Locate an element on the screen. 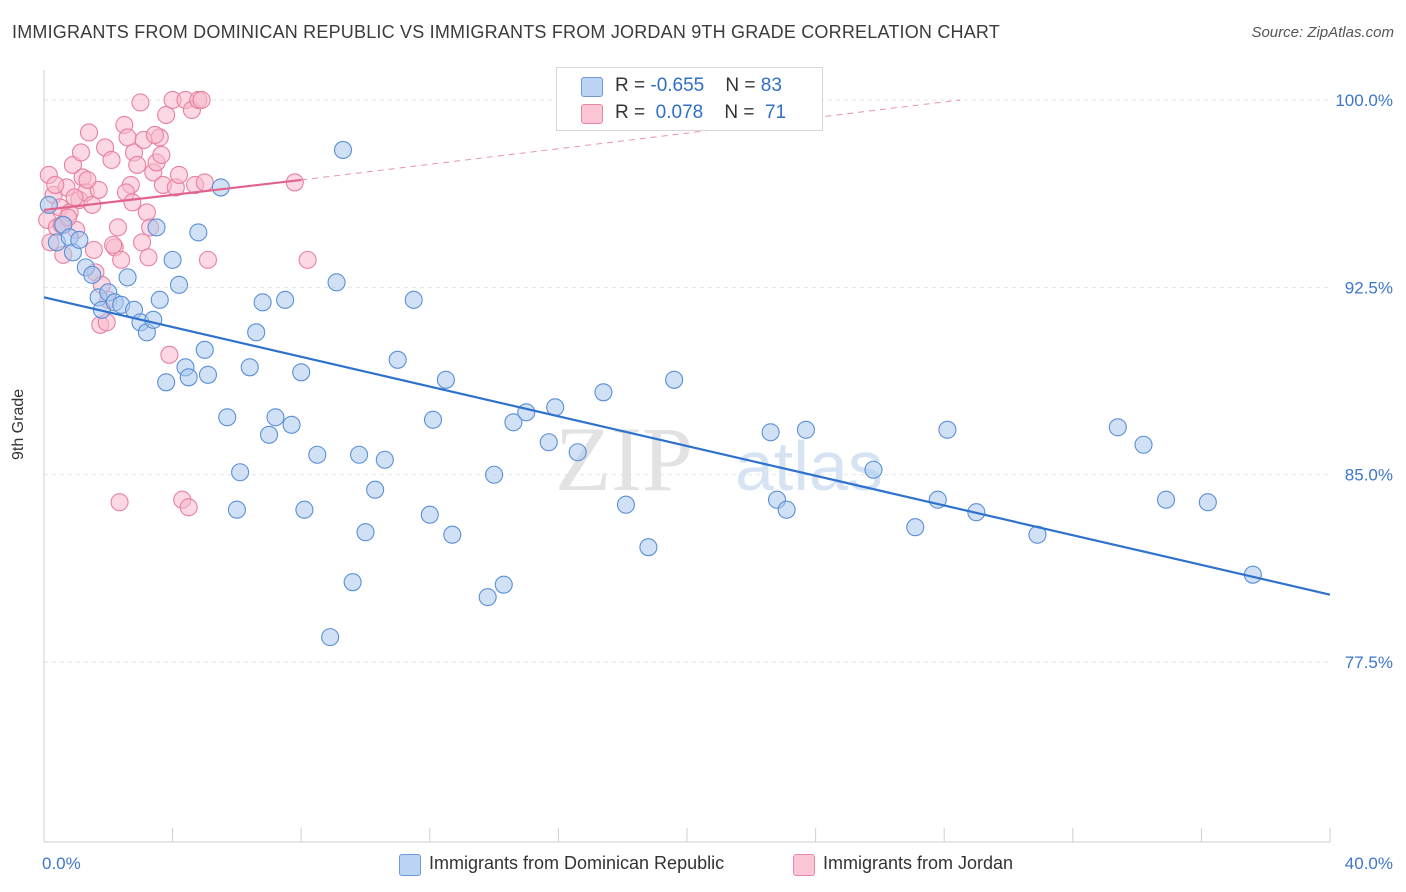  legend-text-jordan: R = 0.078 N = 71 is located at coordinates (700, 113).